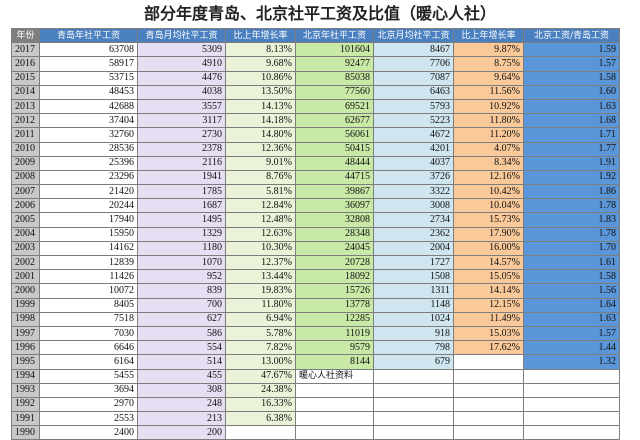 The height and width of the screenshot is (440, 640). I want to click on cell-ratio: 1.59, so click(571, 50).